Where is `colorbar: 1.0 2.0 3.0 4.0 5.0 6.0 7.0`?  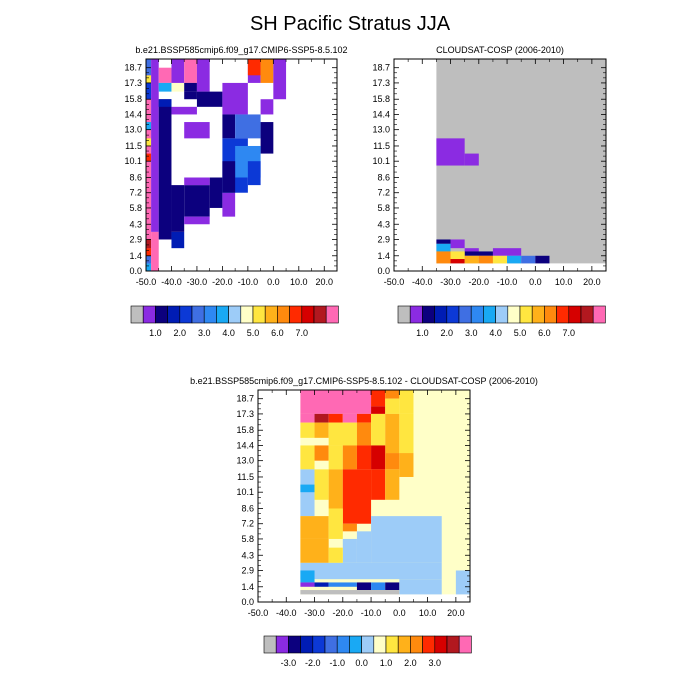 colorbar: 1.0 2.0 3.0 4.0 5.0 6.0 7.0 is located at coordinates (501, 321).